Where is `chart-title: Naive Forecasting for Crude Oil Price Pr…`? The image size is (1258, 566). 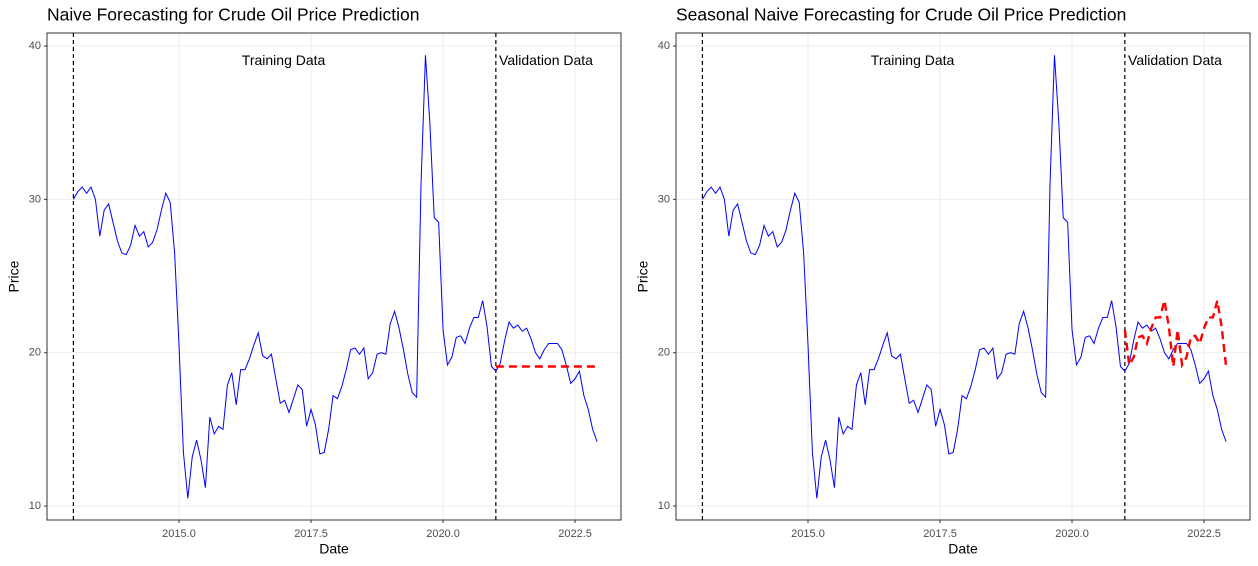 chart-title: Naive Forecasting for Crude Oil Price Pr… is located at coordinates (233, 15).